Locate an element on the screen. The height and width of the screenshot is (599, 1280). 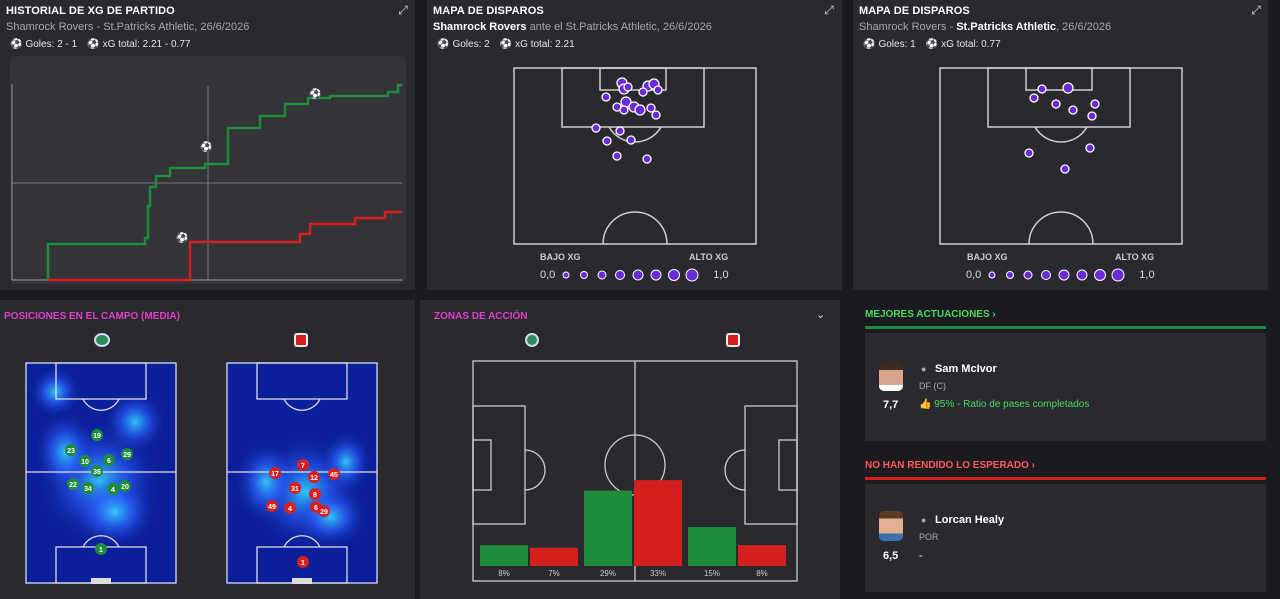
subtitle-pre: Shamrock Rovers - is located at coordinates (908, 27).